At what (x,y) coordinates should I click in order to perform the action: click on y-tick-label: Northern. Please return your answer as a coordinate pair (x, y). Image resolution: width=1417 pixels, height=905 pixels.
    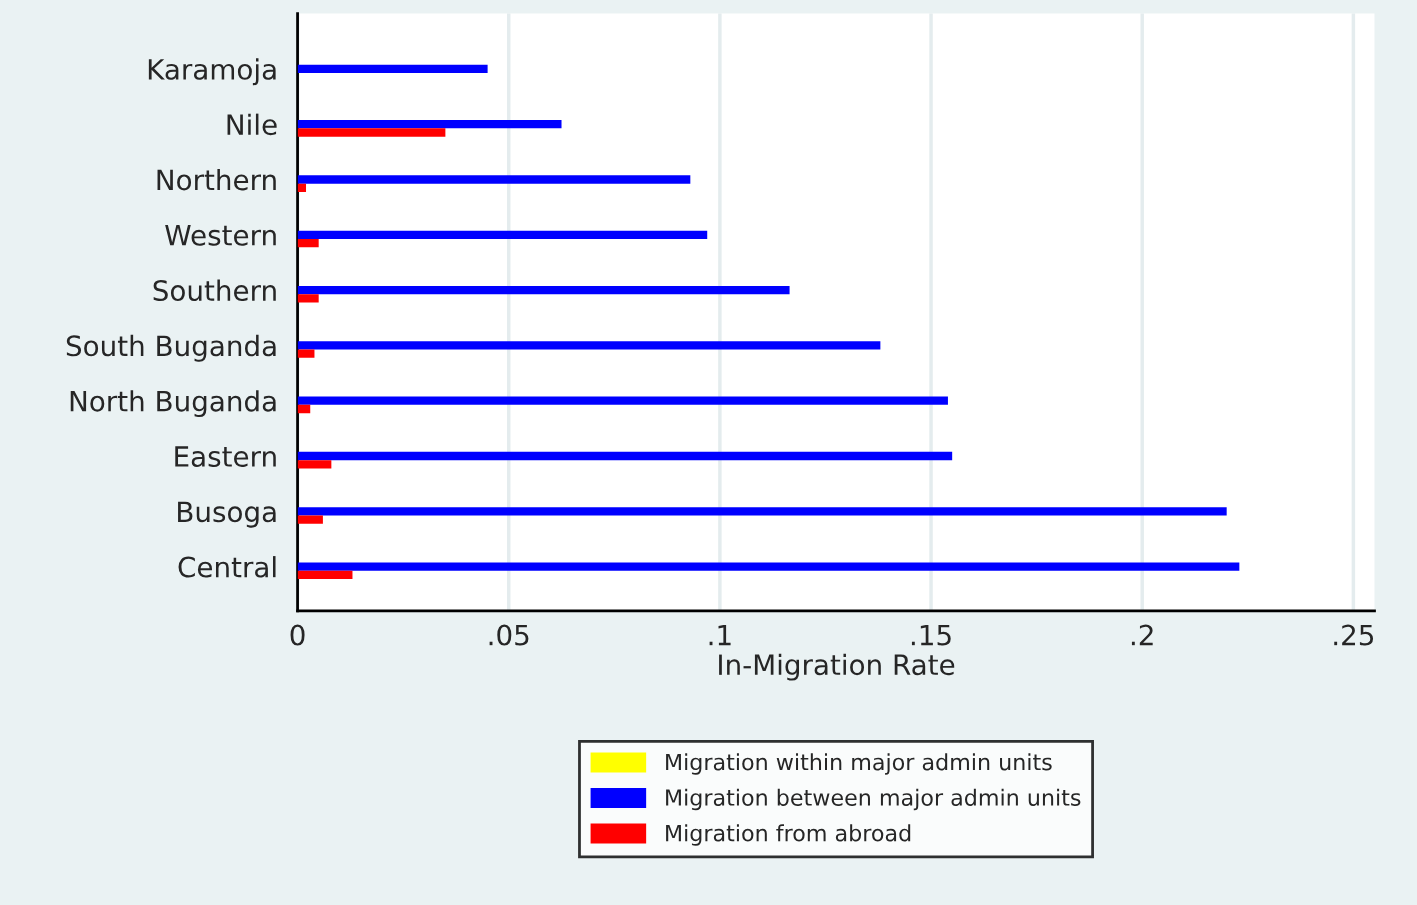
    Looking at the image, I should click on (216, 179).